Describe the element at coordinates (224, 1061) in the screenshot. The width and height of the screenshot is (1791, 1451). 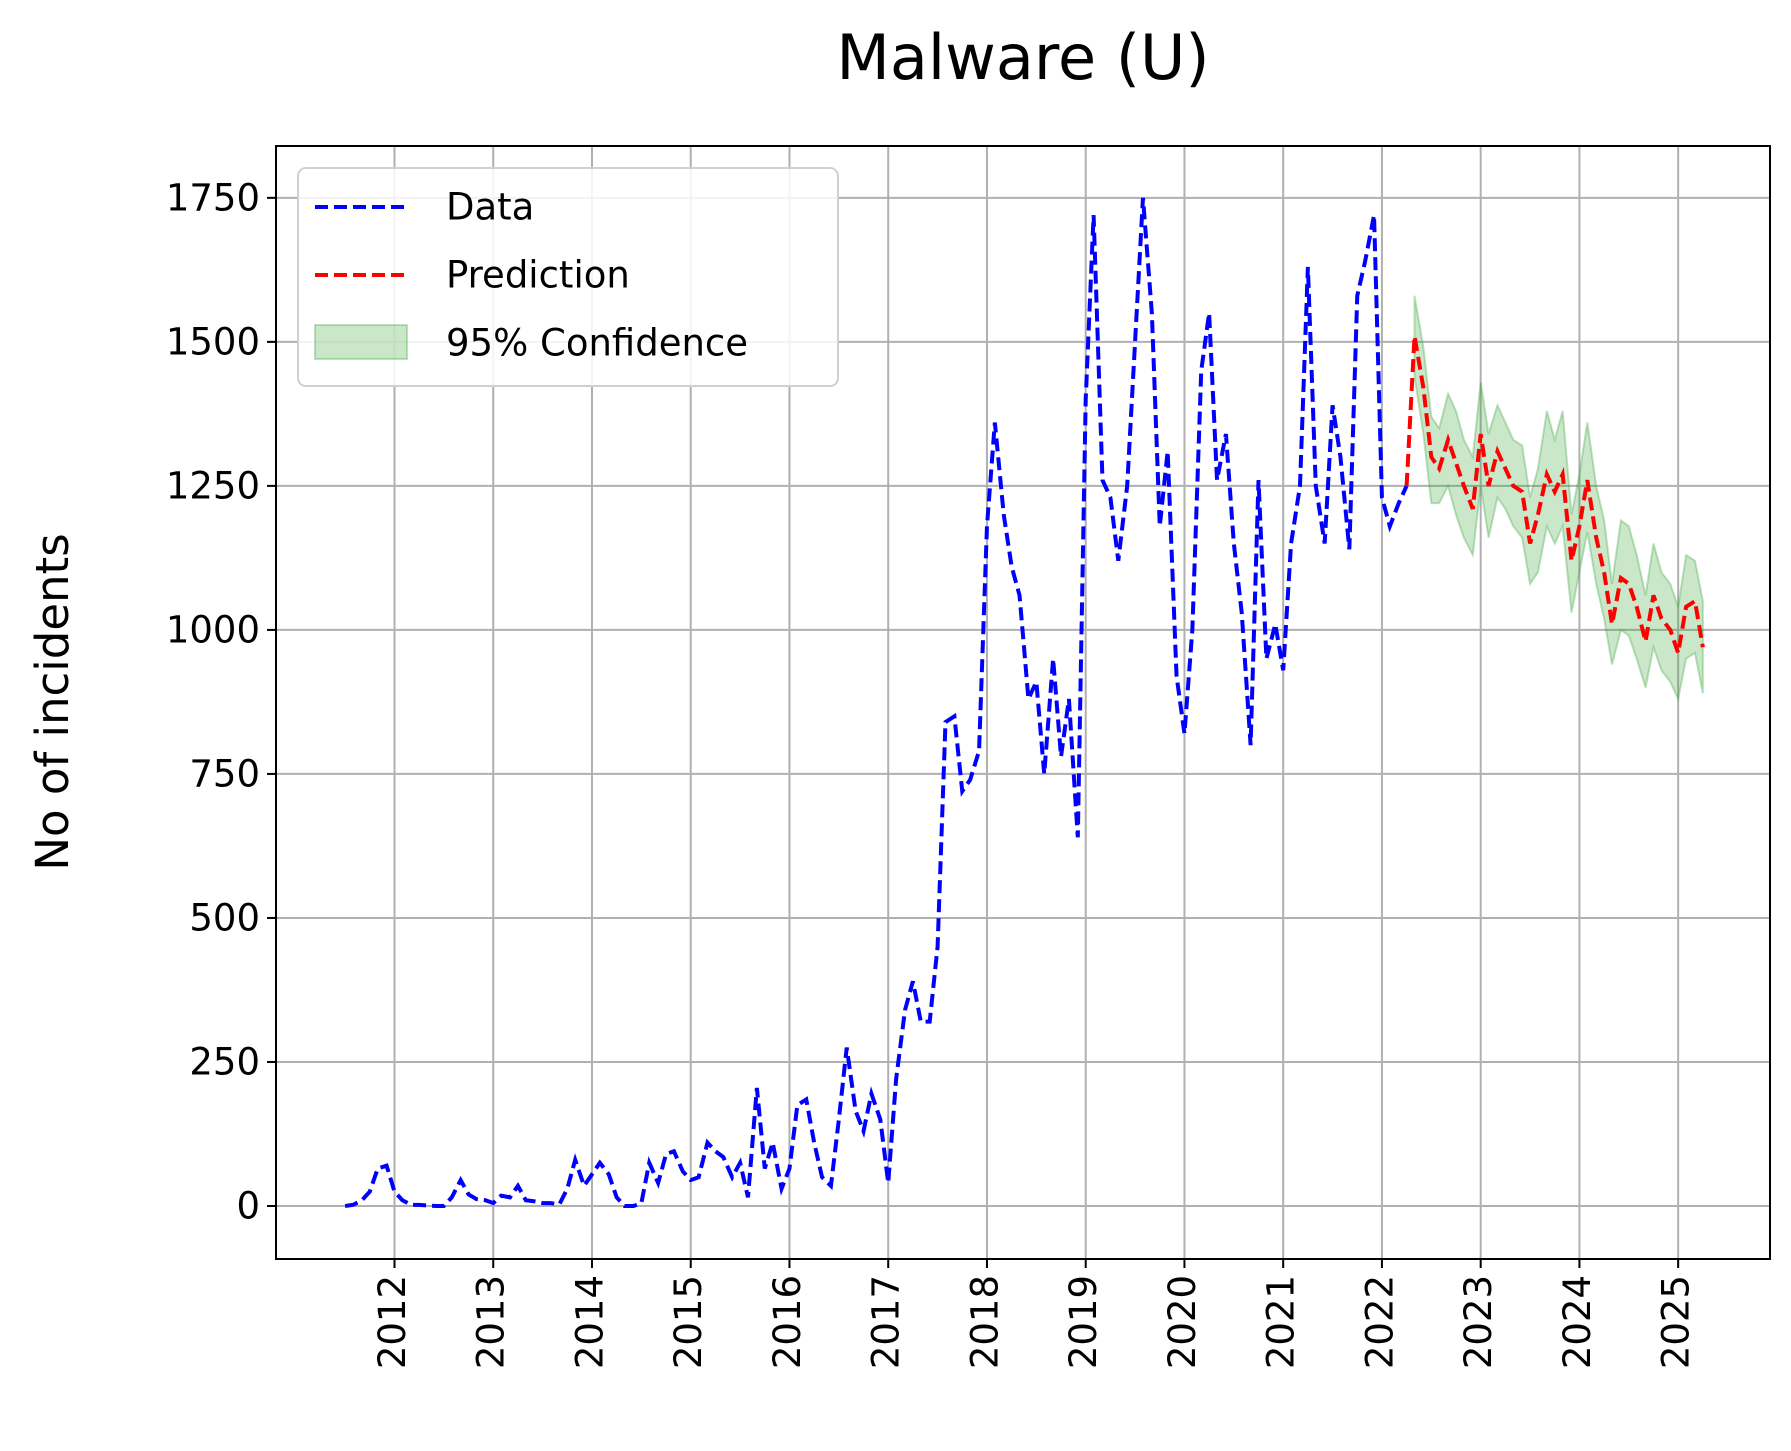
I see `y-tick-label: 250` at that location.